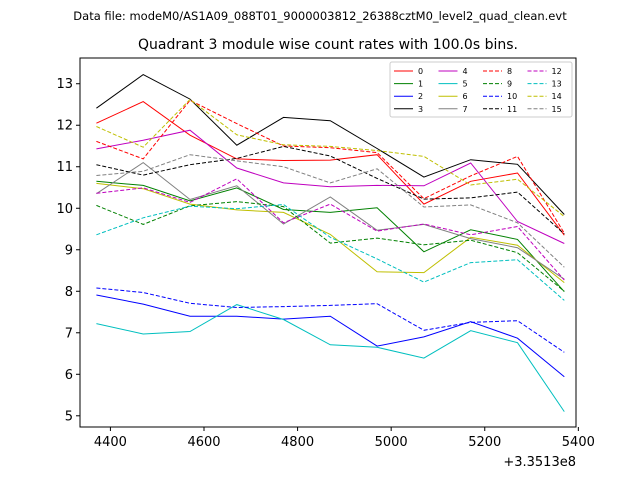  Describe the element at coordinates (512, 109) in the screenshot. I see `legend-label-11: 11` at that location.